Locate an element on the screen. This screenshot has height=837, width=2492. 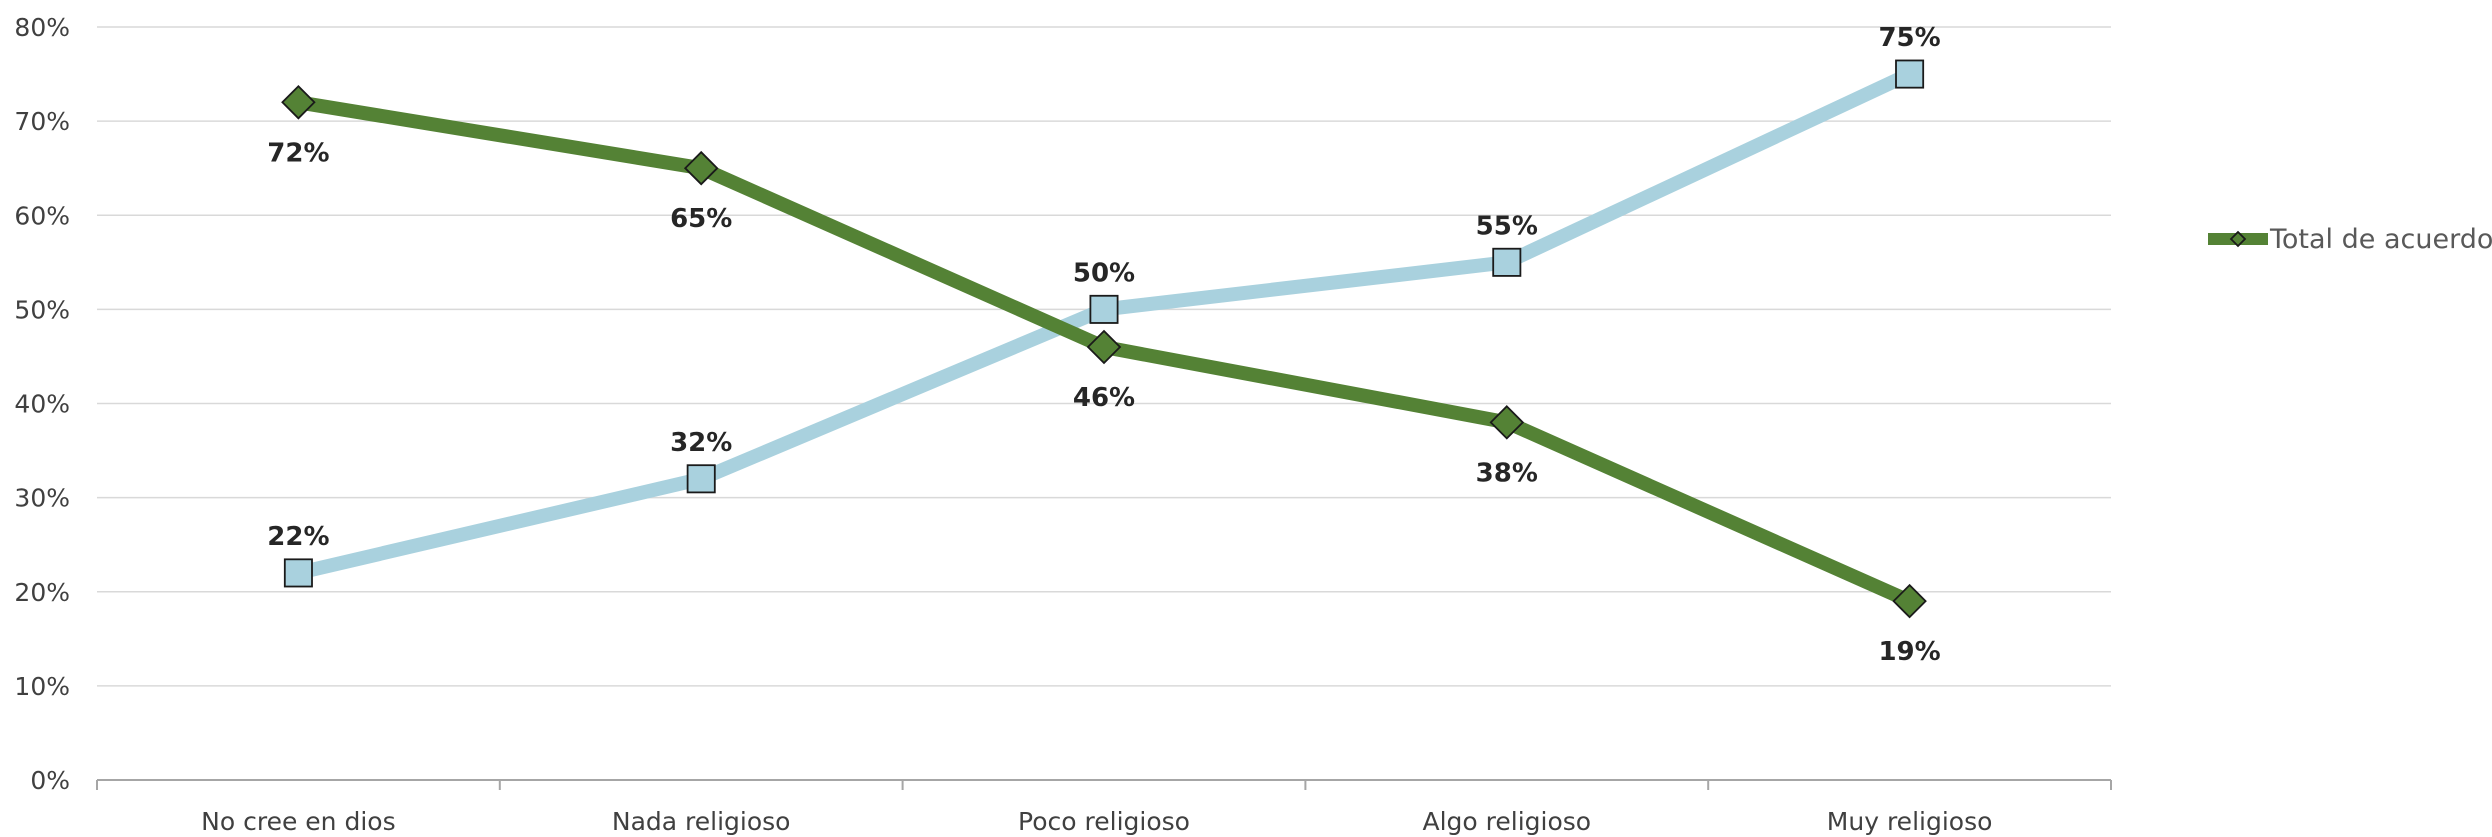
y-tick-label: 0% is located at coordinates (50, 780).